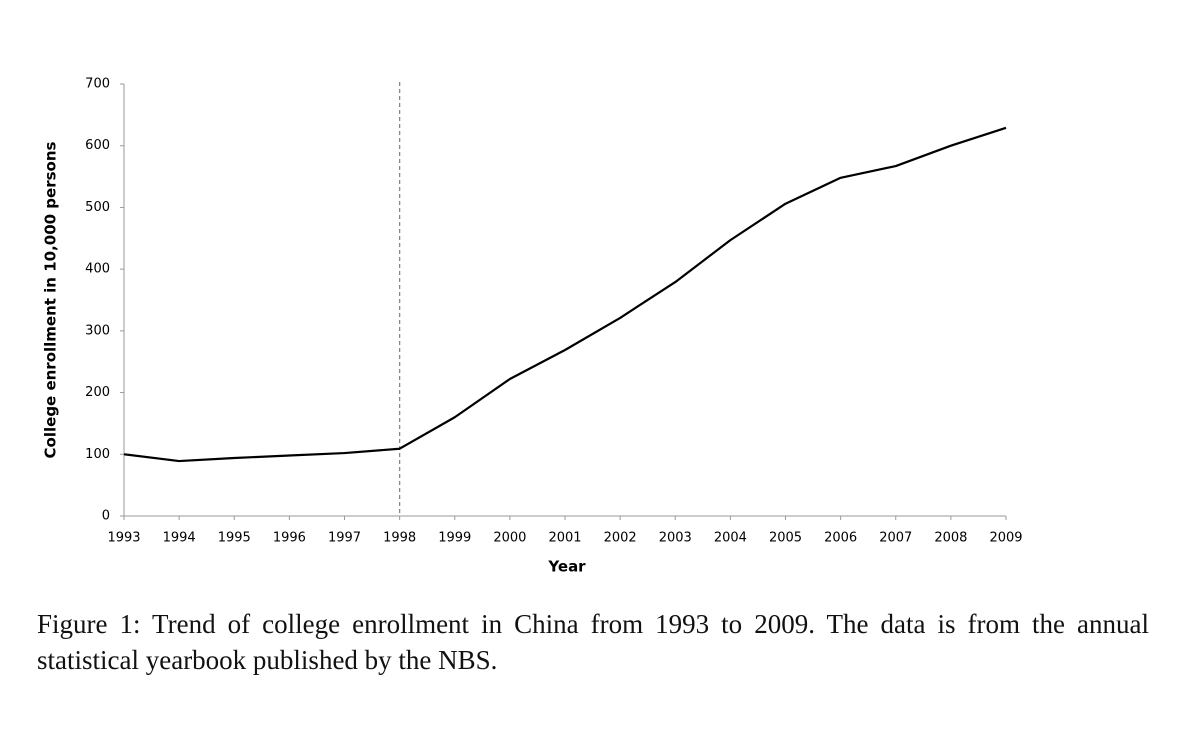 This screenshot has width=1200, height=731. What do you see at coordinates (234, 538) in the screenshot?
I see `x-tick-label: 1995` at bounding box center [234, 538].